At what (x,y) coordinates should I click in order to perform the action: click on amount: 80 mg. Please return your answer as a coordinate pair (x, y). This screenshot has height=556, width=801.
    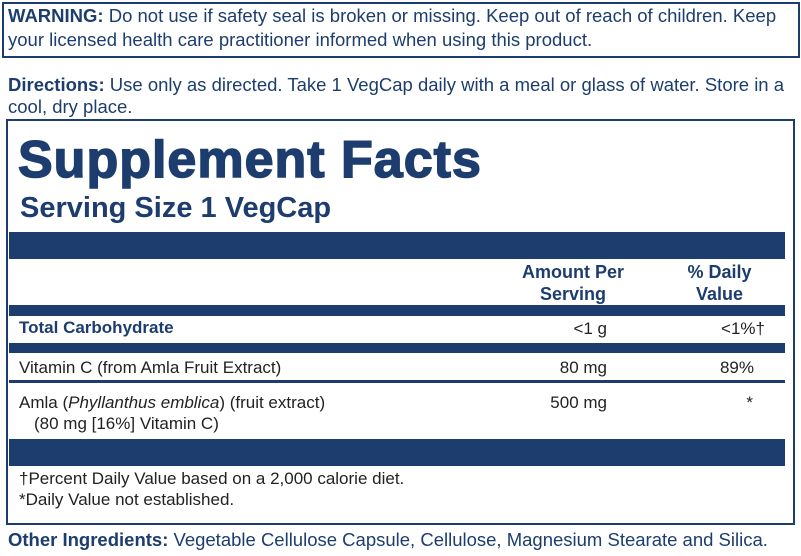
    Looking at the image, I should click on (583, 367).